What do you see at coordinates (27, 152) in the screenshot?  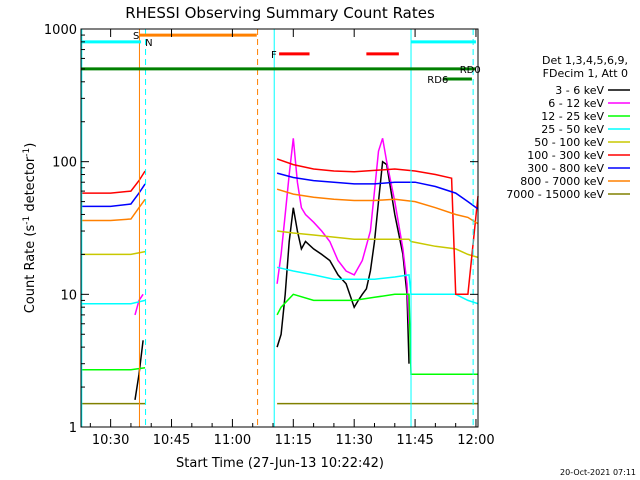 I see `y-axis-label-sup2: -1` at bounding box center [27, 152].